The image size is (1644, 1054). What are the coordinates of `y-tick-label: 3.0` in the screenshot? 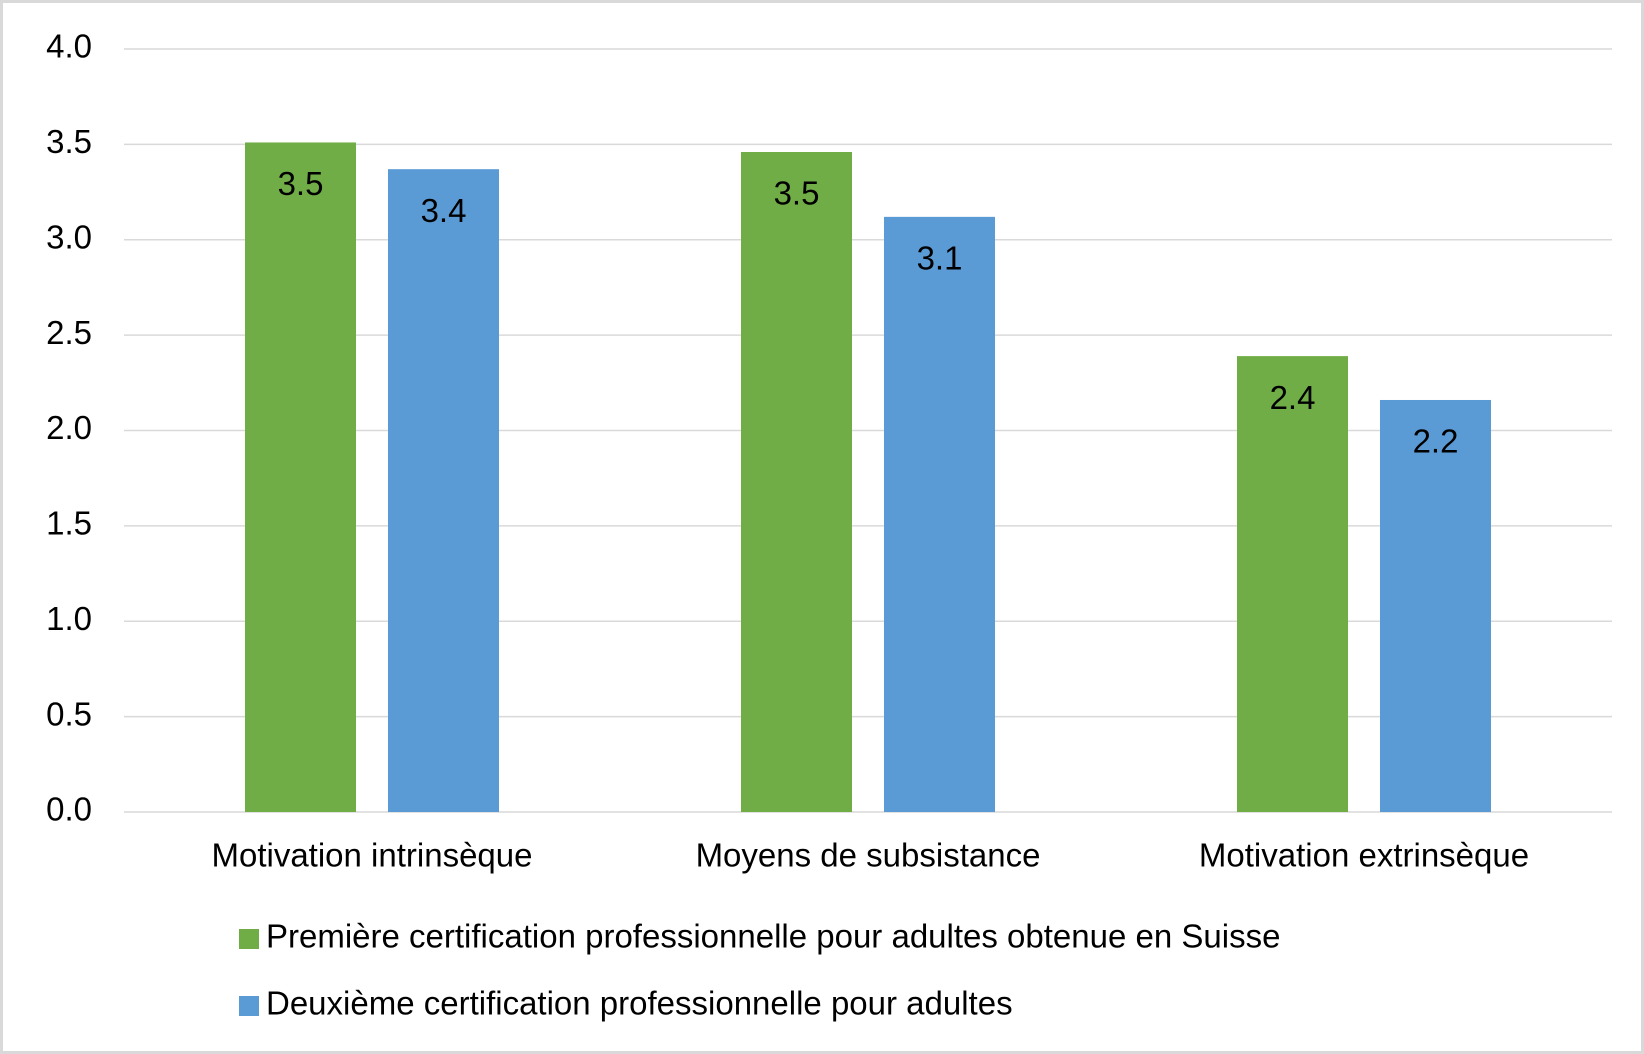 It's located at (69, 236).